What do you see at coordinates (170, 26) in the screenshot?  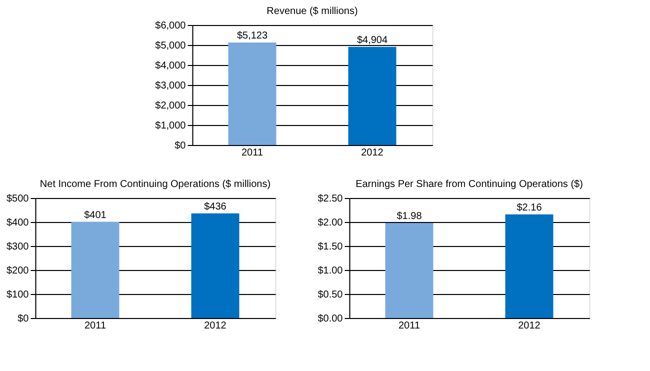 I see `y-tick-label: $6,000` at bounding box center [170, 26].